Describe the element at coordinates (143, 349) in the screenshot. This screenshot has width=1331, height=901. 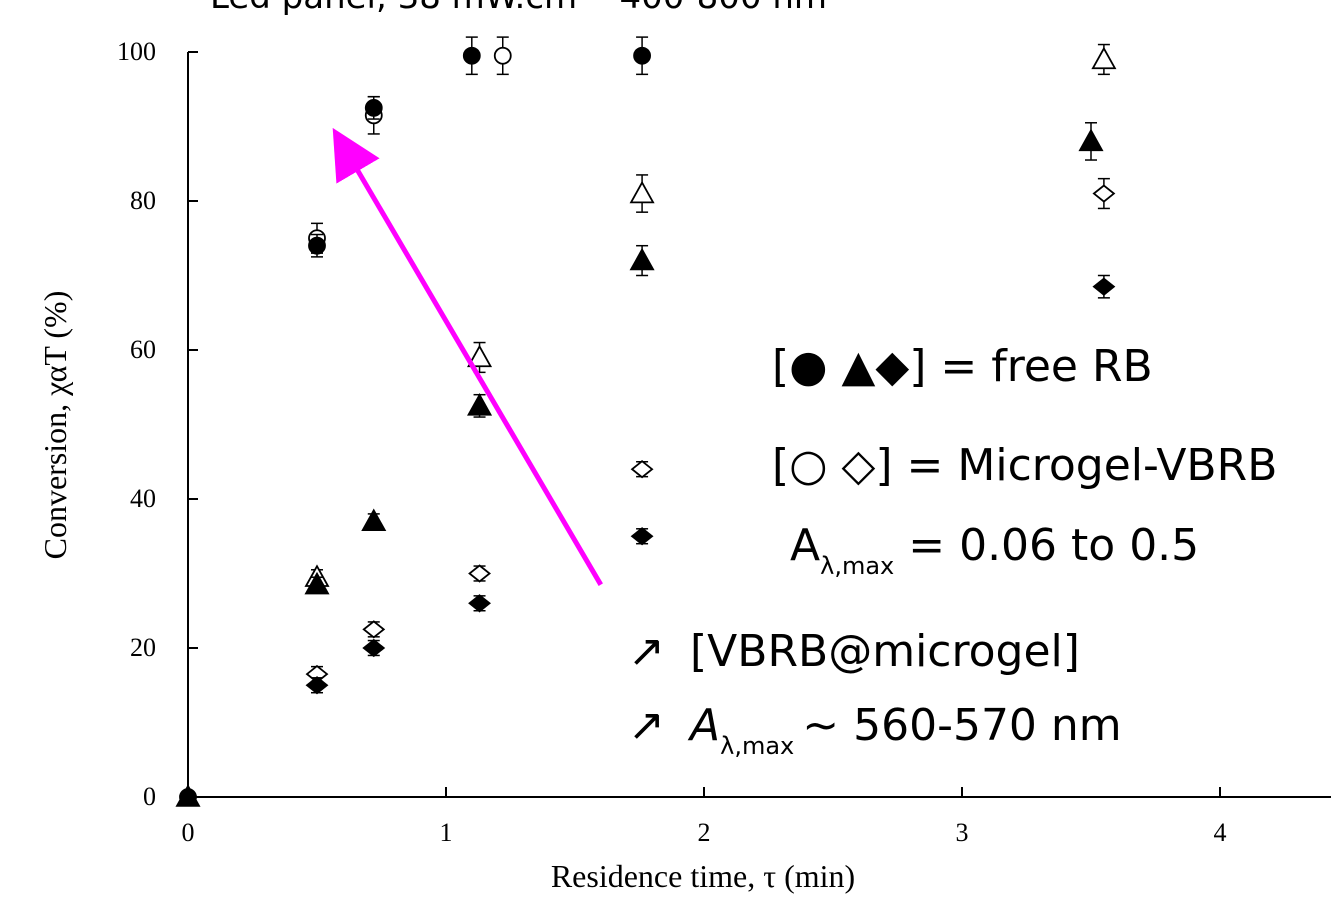
I see `y-tick-label: 60` at that location.